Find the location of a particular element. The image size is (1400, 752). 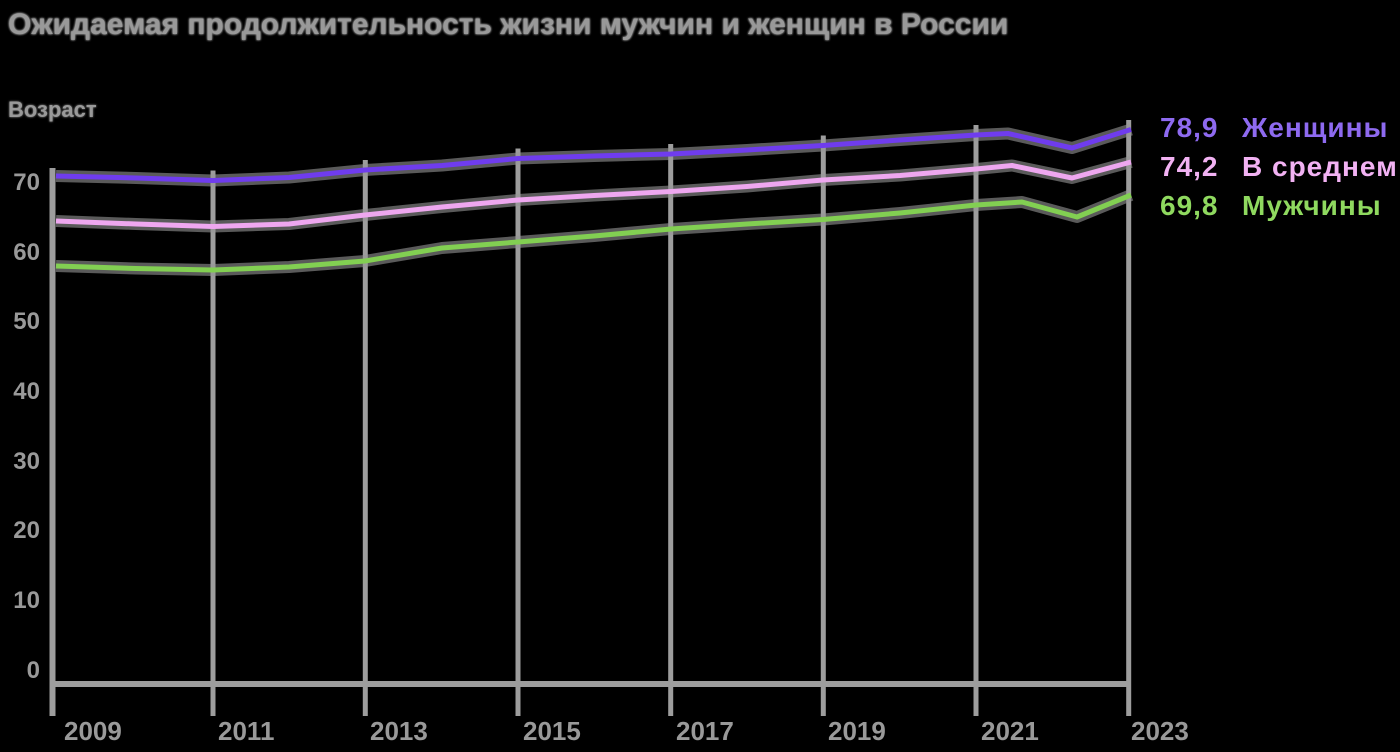

svg-text: 2013 is located at coordinates (399, 731).